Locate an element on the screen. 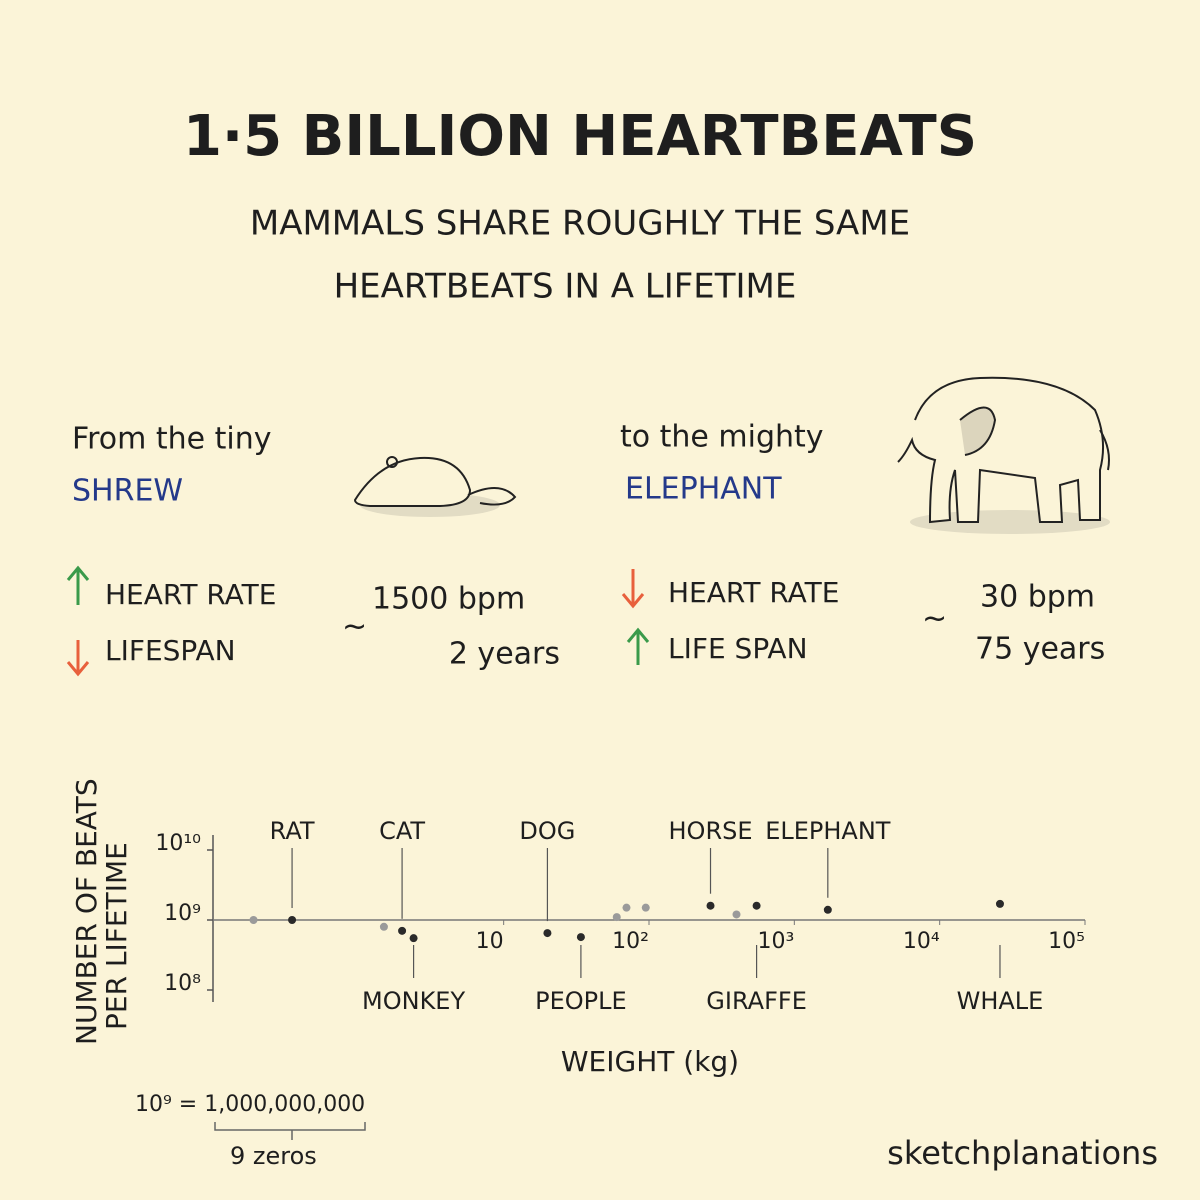  x-tick-label: 10⁵ is located at coordinates (1066, 941).